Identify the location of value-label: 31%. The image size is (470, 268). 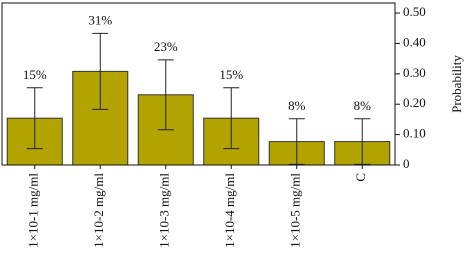
(100, 19).